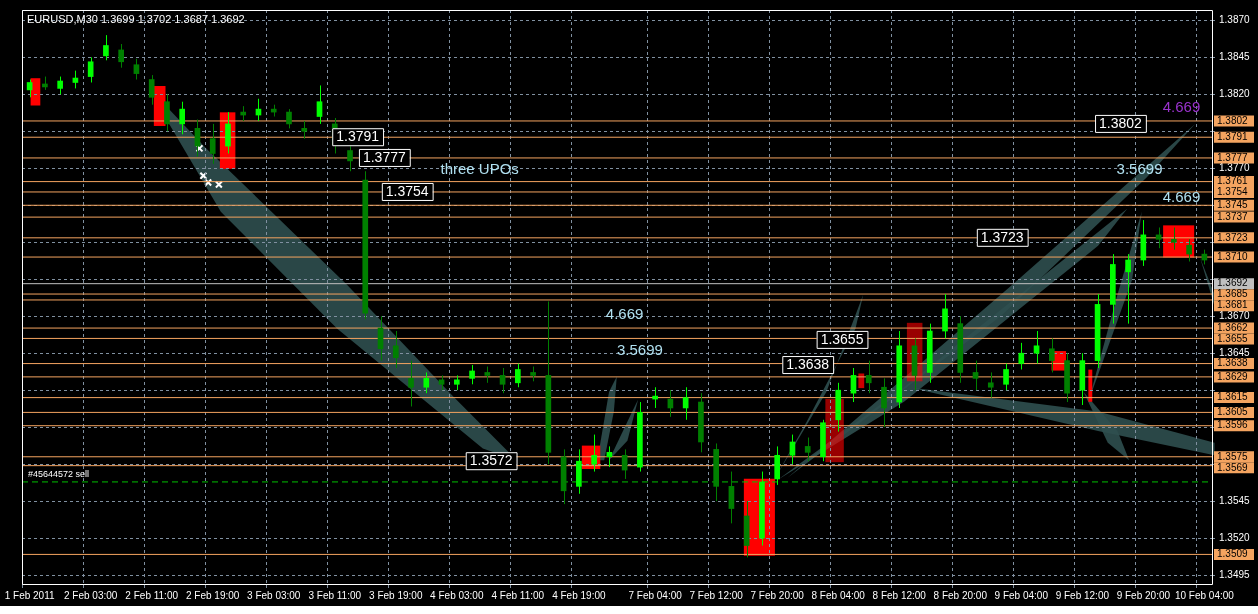 The image size is (1258, 614). I want to click on x-tick-label: 7 Feb 12:00, so click(716, 595).